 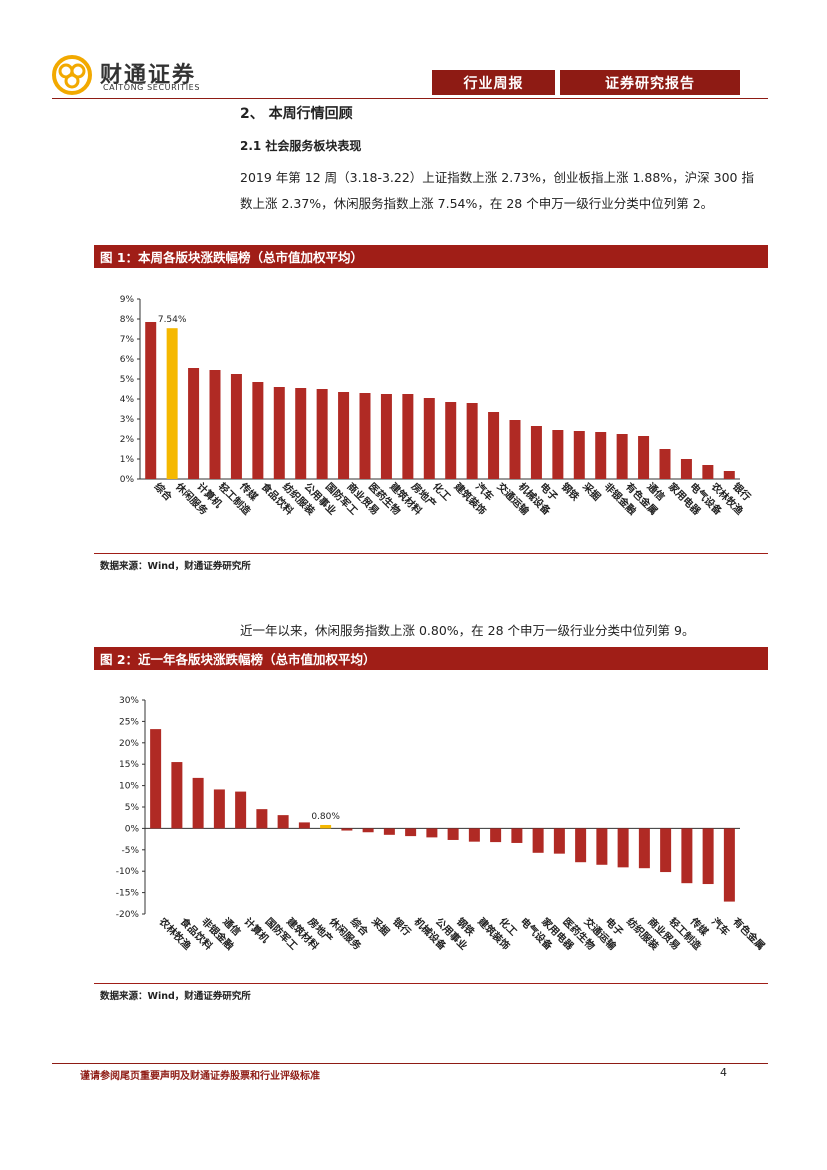 I want to click on fig1-y-tick-label: 3%, so click(x=127, y=420).